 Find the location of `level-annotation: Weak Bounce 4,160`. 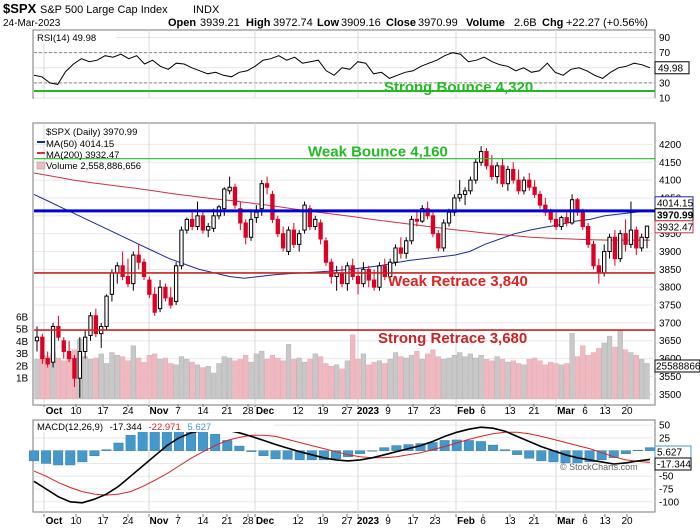

level-annotation: Weak Bounce 4,160 is located at coordinates (378, 152).